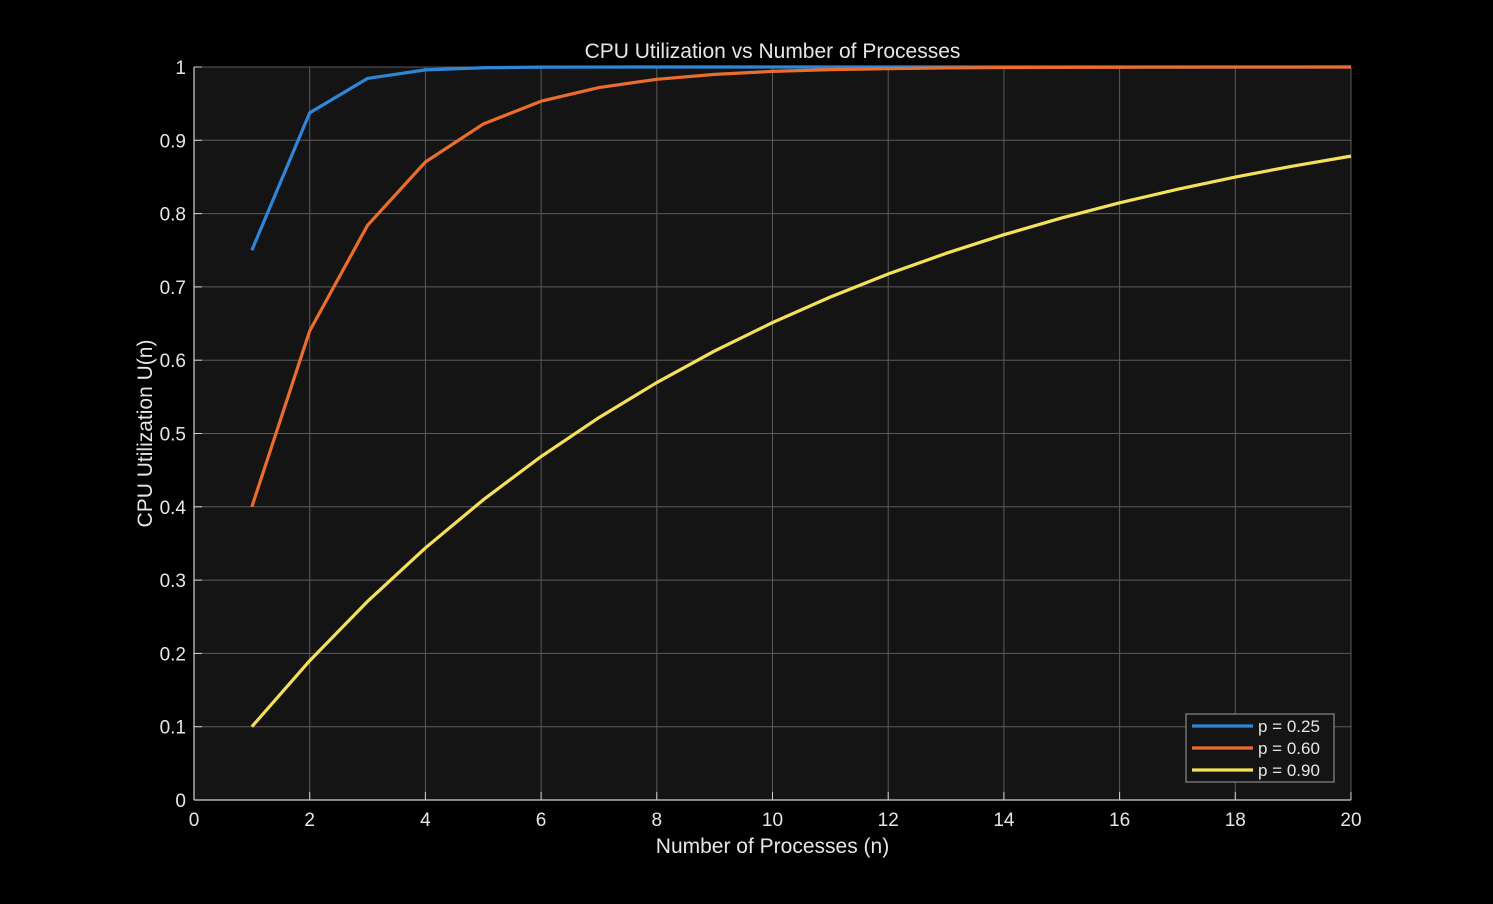 The height and width of the screenshot is (904, 1493). What do you see at coordinates (1119, 820) in the screenshot?
I see `x-tick-label: 16` at bounding box center [1119, 820].